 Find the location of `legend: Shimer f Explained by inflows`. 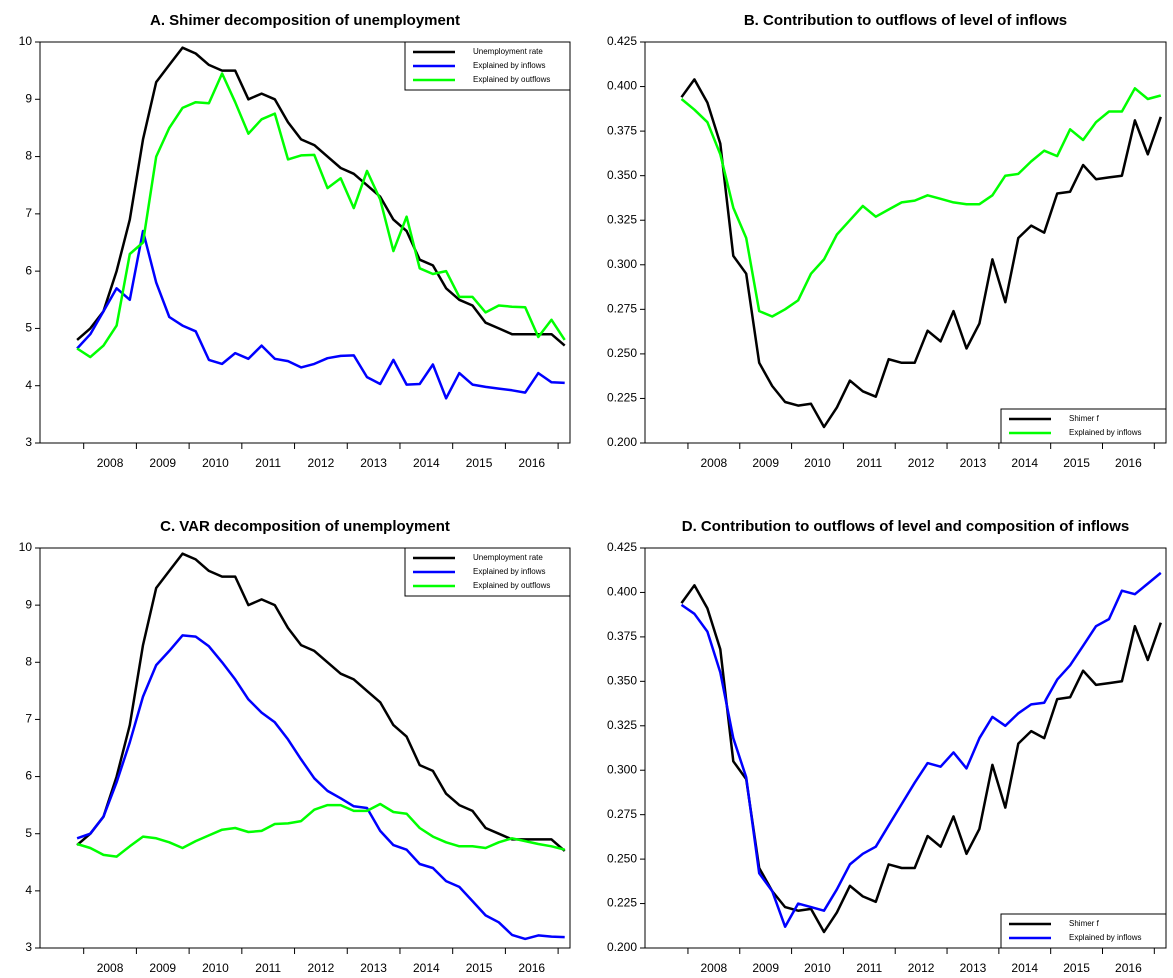

legend: Shimer f Explained by inflows is located at coordinates (1083, 931).